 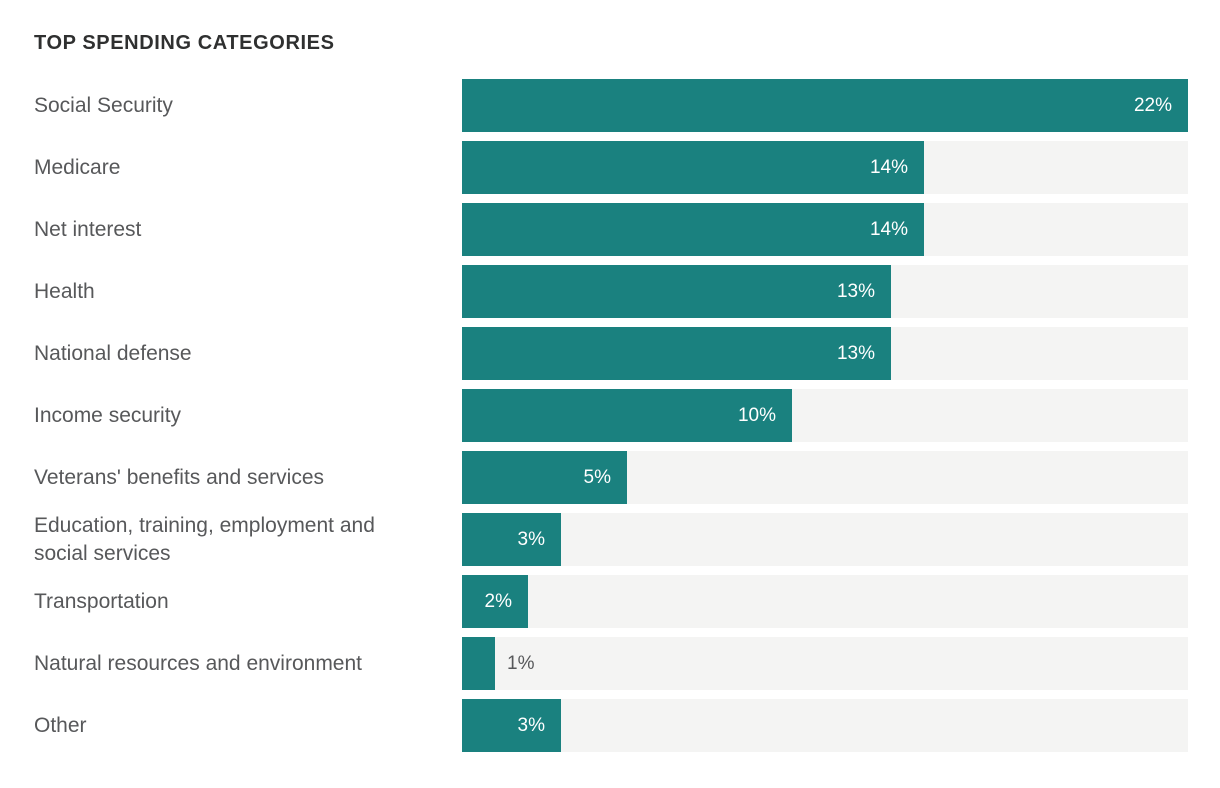 What do you see at coordinates (597, 477) in the screenshot?
I see `value-label: 5%` at bounding box center [597, 477].